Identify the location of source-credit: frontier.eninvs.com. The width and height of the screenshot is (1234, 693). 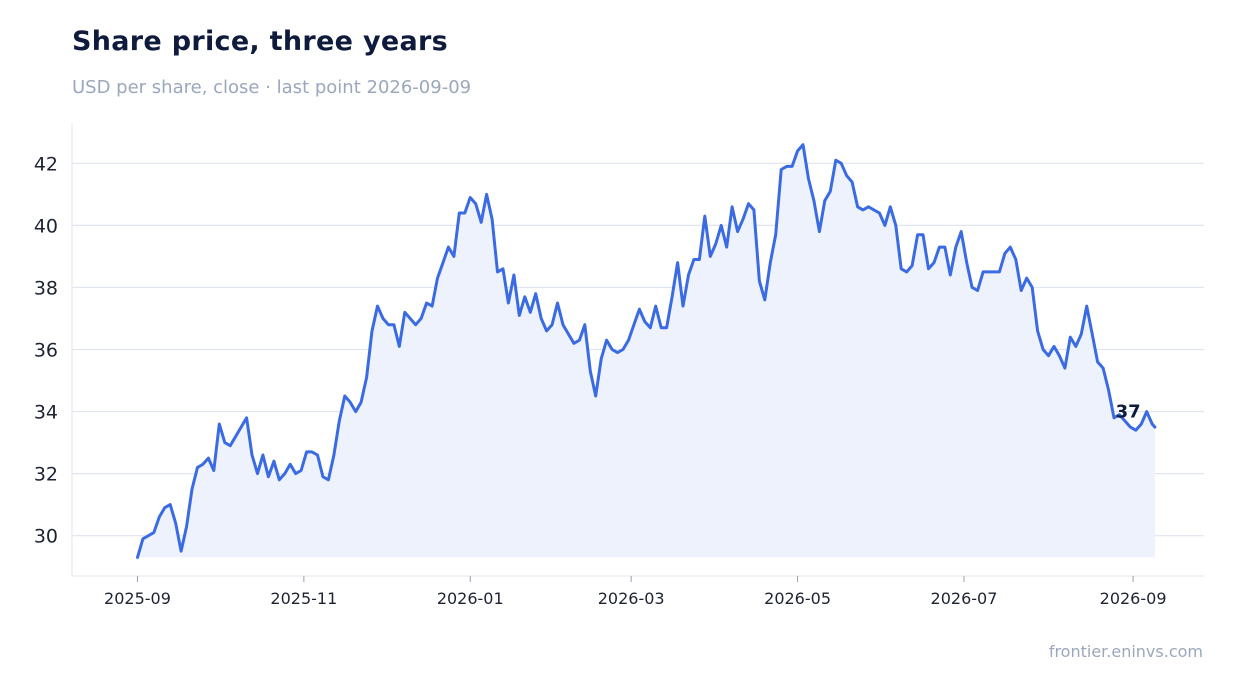
(1125, 651).